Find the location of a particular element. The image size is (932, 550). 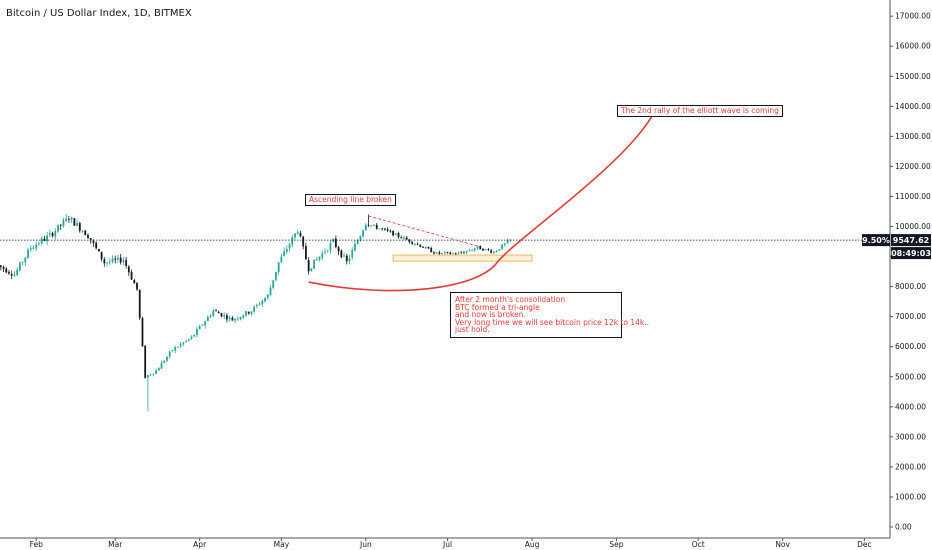

pct-change-value: 9.50% is located at coordinates (876, 240).